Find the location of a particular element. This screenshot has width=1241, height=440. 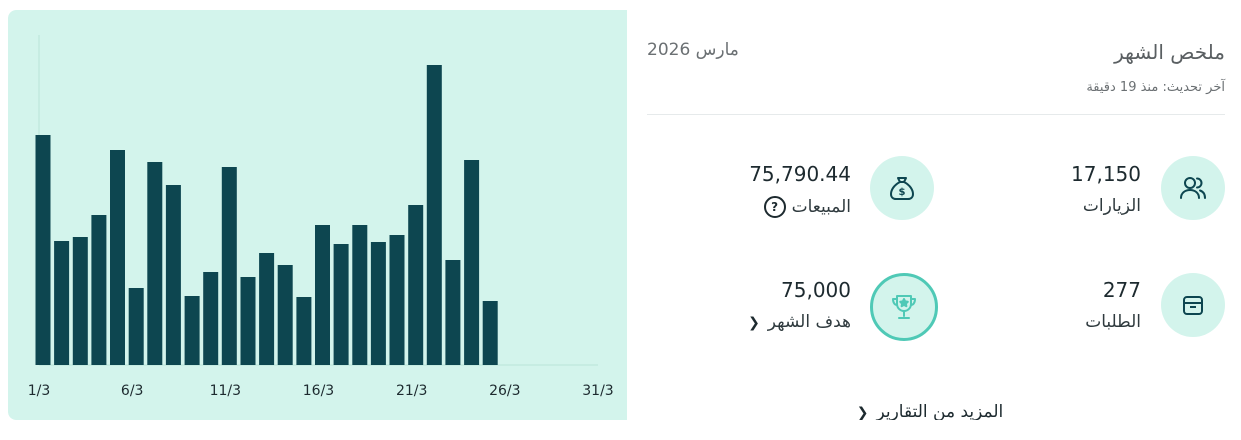

x-tick-label: 31/3 is located at coordinates (597, 391).